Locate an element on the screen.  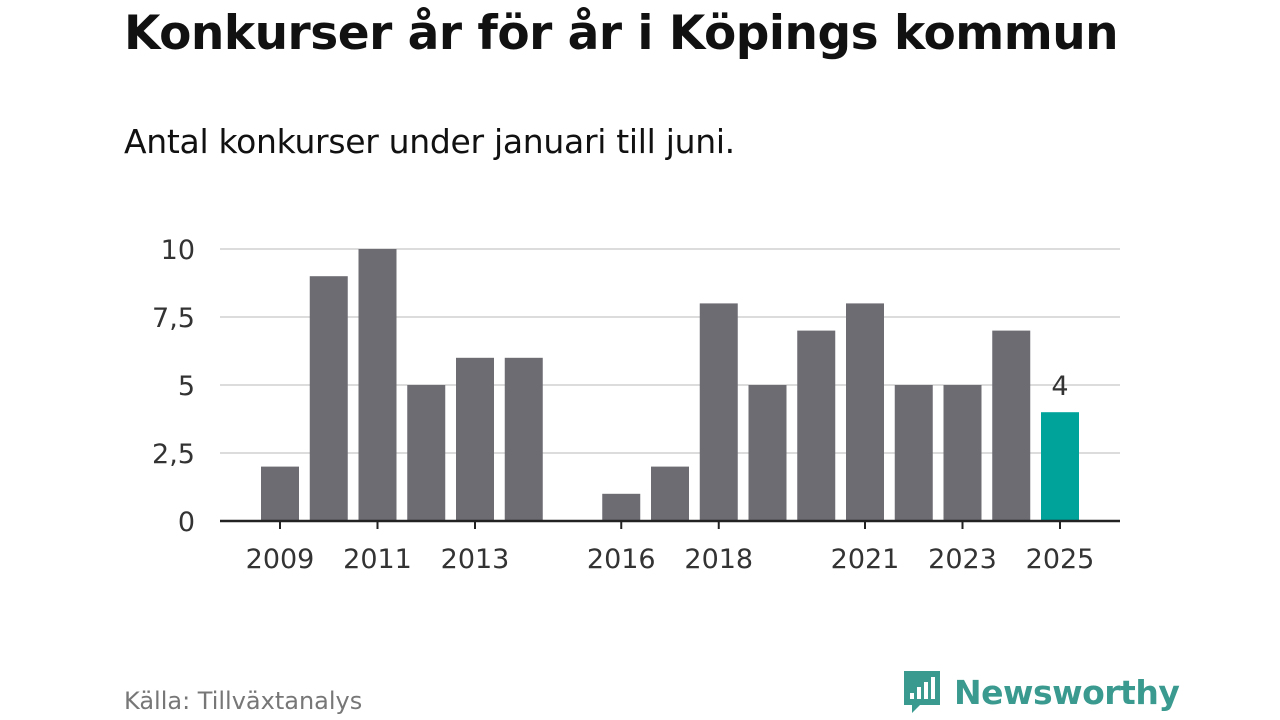
bar-2024 is located at coordinates (1011, 425).